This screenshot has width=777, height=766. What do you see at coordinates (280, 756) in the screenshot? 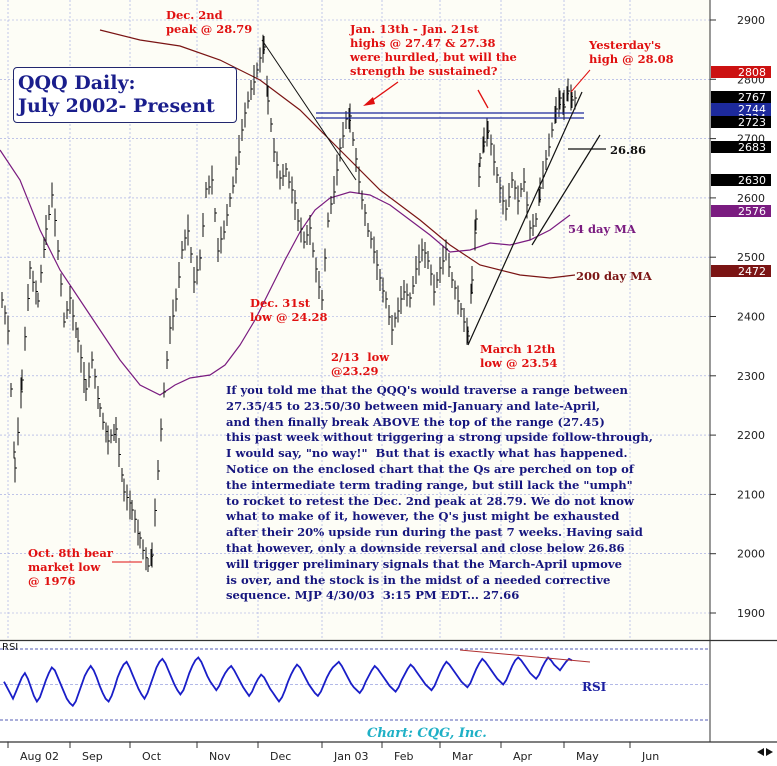
I see `x-tick-label: Dec` at bounding box center [280, 756].